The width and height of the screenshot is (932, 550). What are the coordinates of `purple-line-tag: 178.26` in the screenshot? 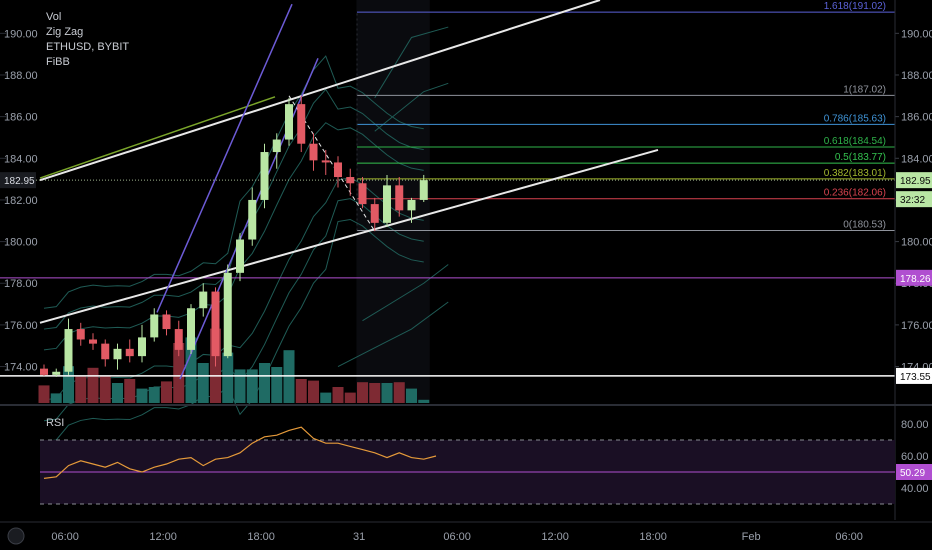 It's located at (914, 277).